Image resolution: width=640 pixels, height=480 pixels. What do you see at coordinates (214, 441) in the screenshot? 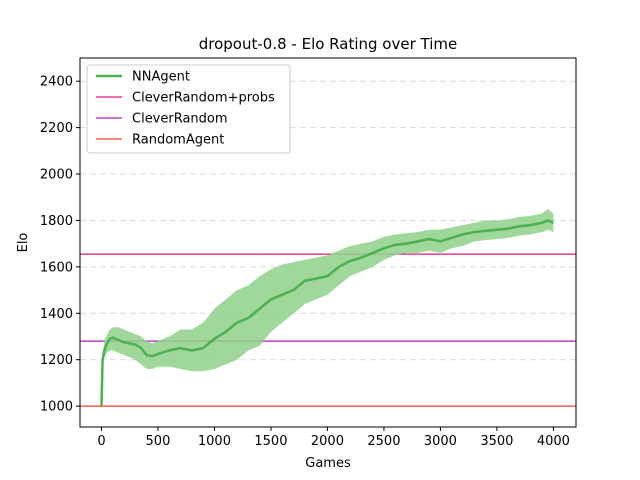
I see `x-tick-label: 1000` at bounding box center [214, 441].